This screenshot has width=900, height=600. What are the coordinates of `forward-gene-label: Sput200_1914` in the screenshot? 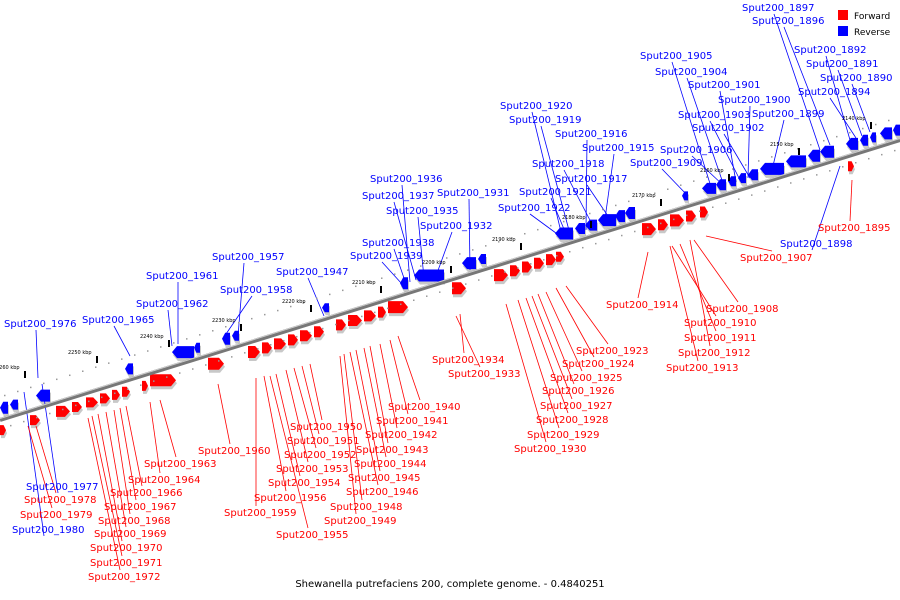 It's located at (642, 305).